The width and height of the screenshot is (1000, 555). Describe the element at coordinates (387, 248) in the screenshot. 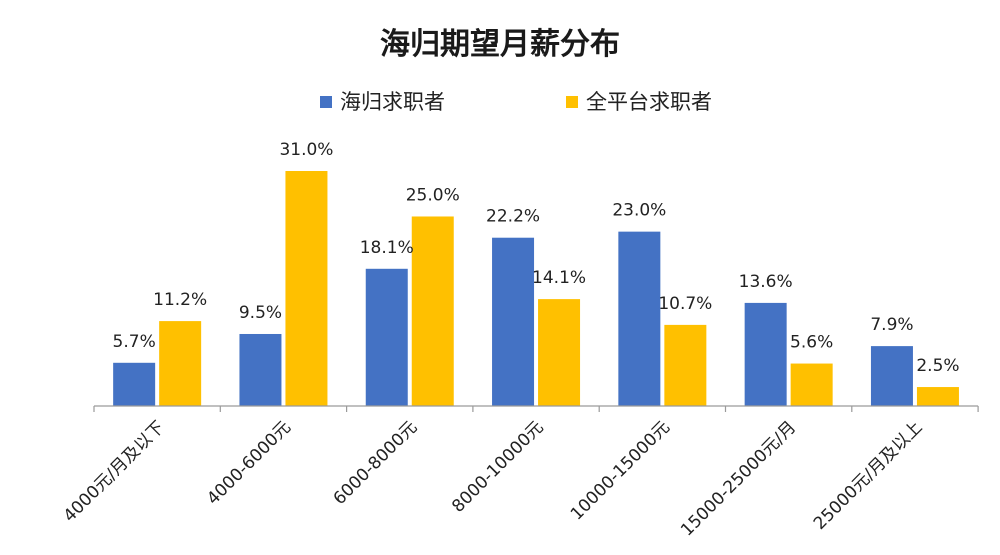

I see `data-label-0-2: 18.1%` at that location.